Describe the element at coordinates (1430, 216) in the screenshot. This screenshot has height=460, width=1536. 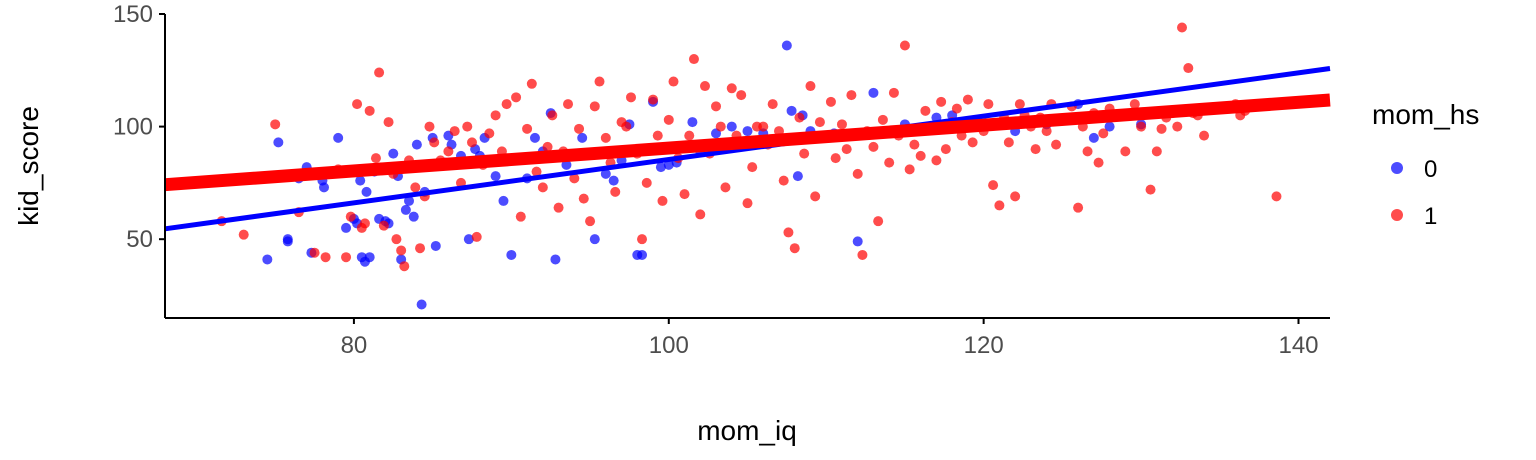
I see `legend-label-1: 1` at that location.